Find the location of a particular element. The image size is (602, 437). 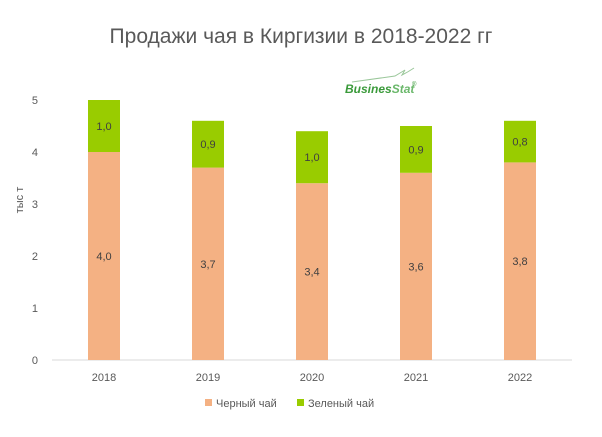

data-label: 3,8 is located at coordinates (519, 262).